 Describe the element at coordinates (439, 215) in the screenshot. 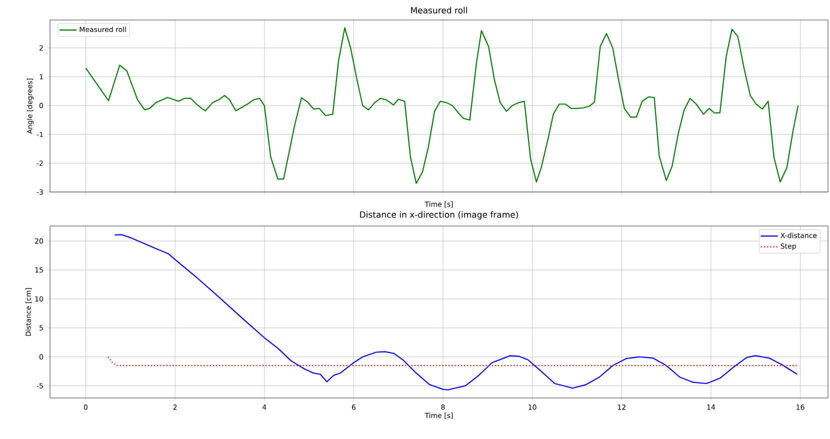

I see `chart-title: Distance in x-direction (image frame)` at that location.